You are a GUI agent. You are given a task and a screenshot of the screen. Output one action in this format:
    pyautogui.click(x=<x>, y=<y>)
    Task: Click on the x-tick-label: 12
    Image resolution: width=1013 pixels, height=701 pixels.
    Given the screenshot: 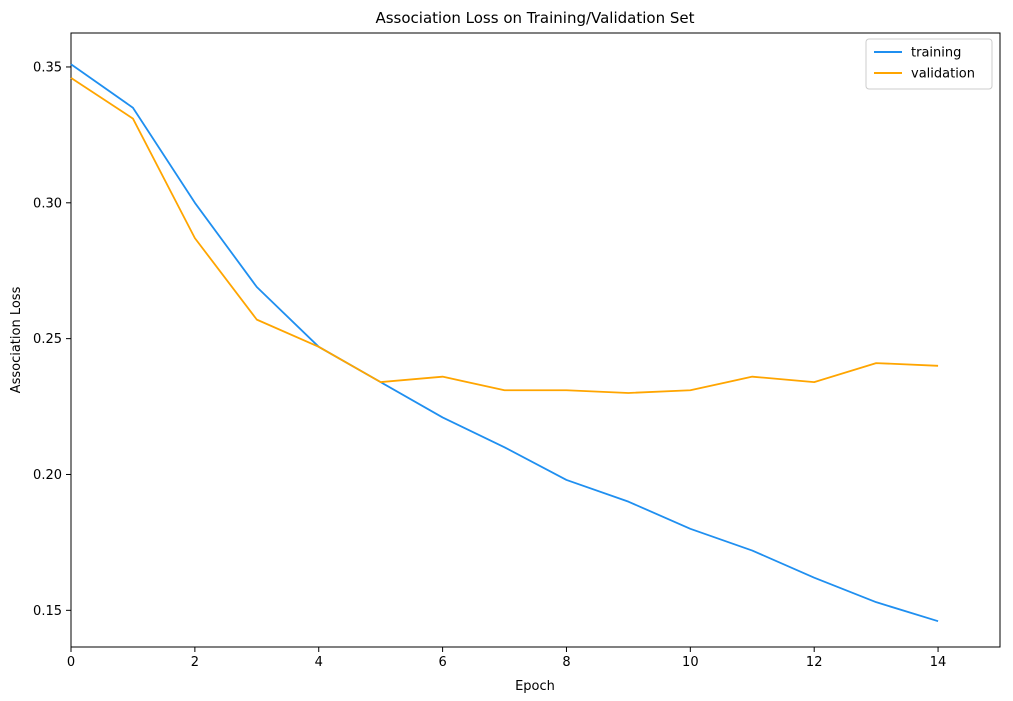 What is the action you would take?
    pyautogui.click(x=814, y=662)
    